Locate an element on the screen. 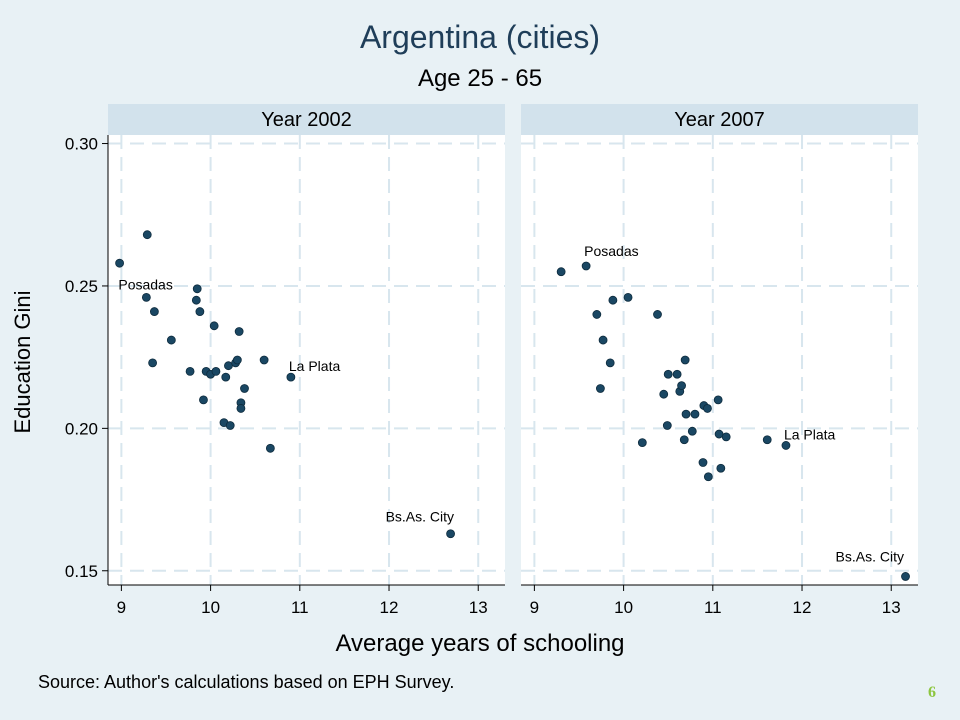 The image size is (960, 720). chart-title: Argentina (cities) is located at coordinates (480, 37).